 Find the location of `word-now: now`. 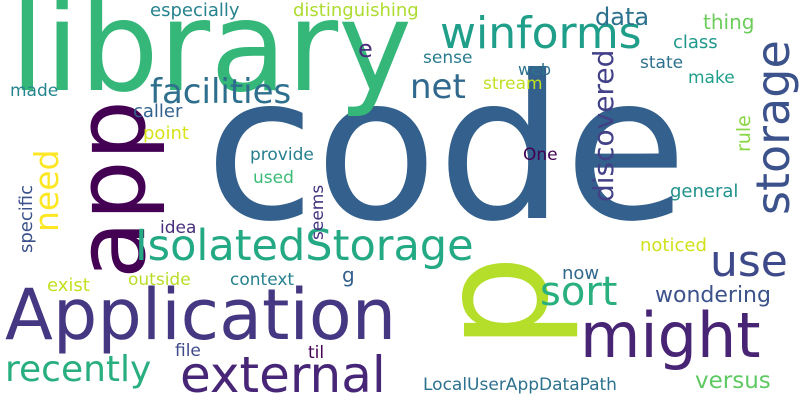

word-now: now is located at coordinates (581, 273).